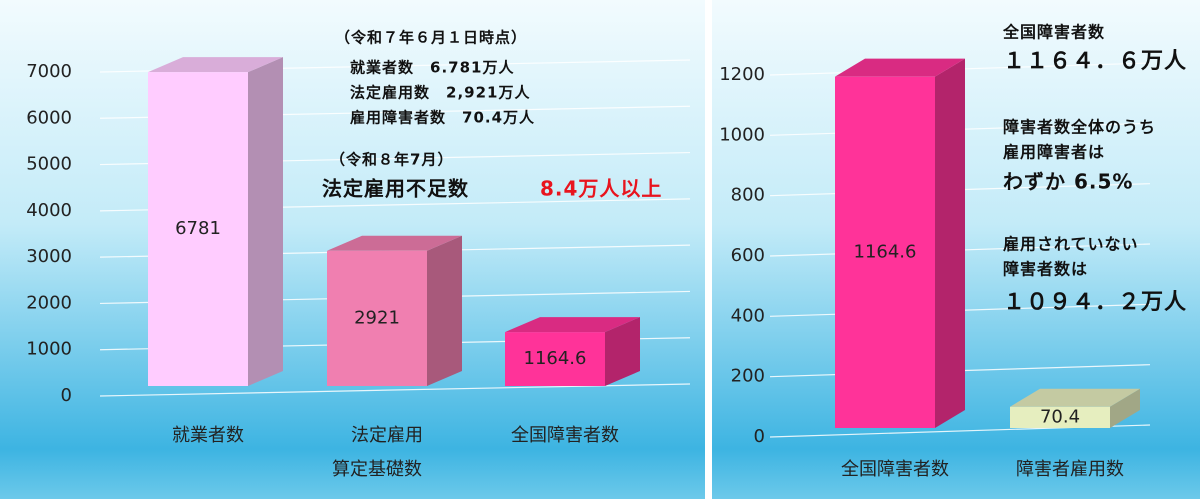  Describe the element at coordinates (49, 256) in the screenshot. I see `y-tick-label: 3000` at that location.